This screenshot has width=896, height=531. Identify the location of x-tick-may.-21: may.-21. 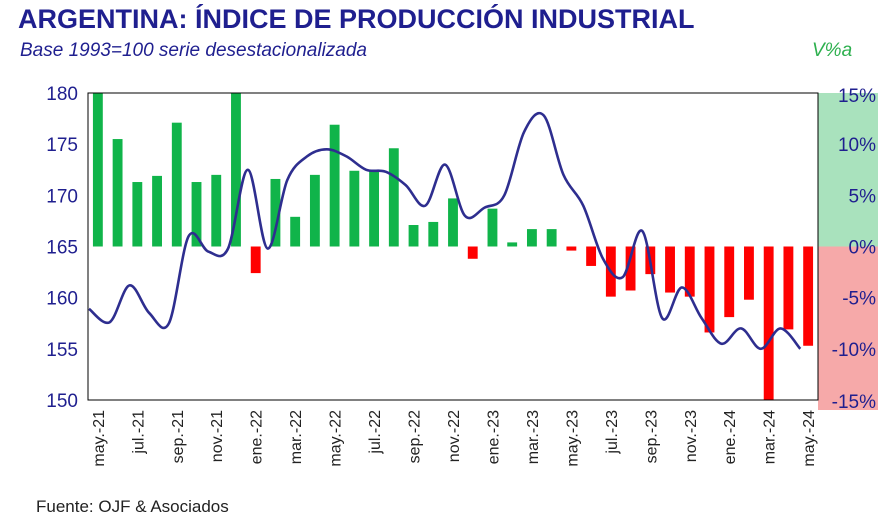
(99, 438).